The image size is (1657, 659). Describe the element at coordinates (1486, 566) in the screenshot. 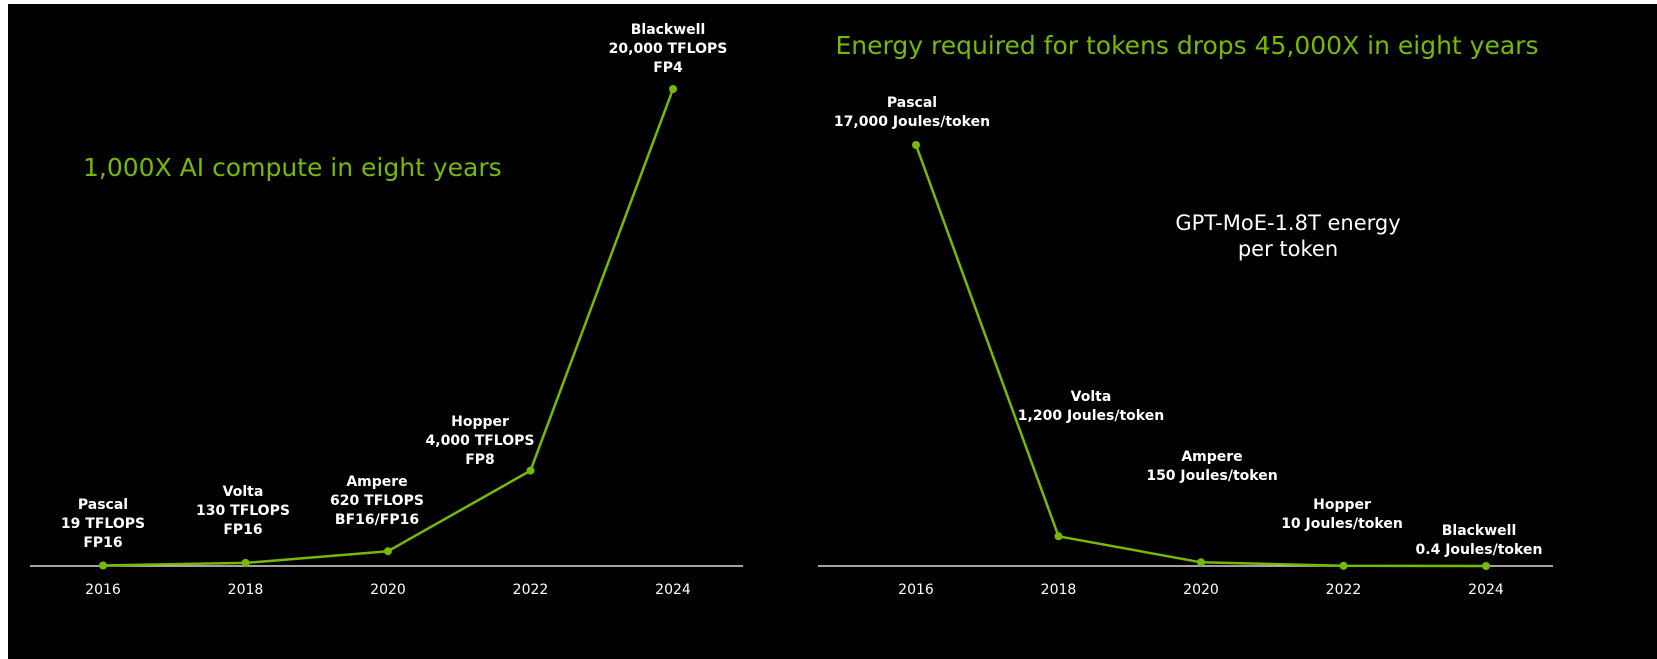

I see `energy-data-point-2024` at that location.